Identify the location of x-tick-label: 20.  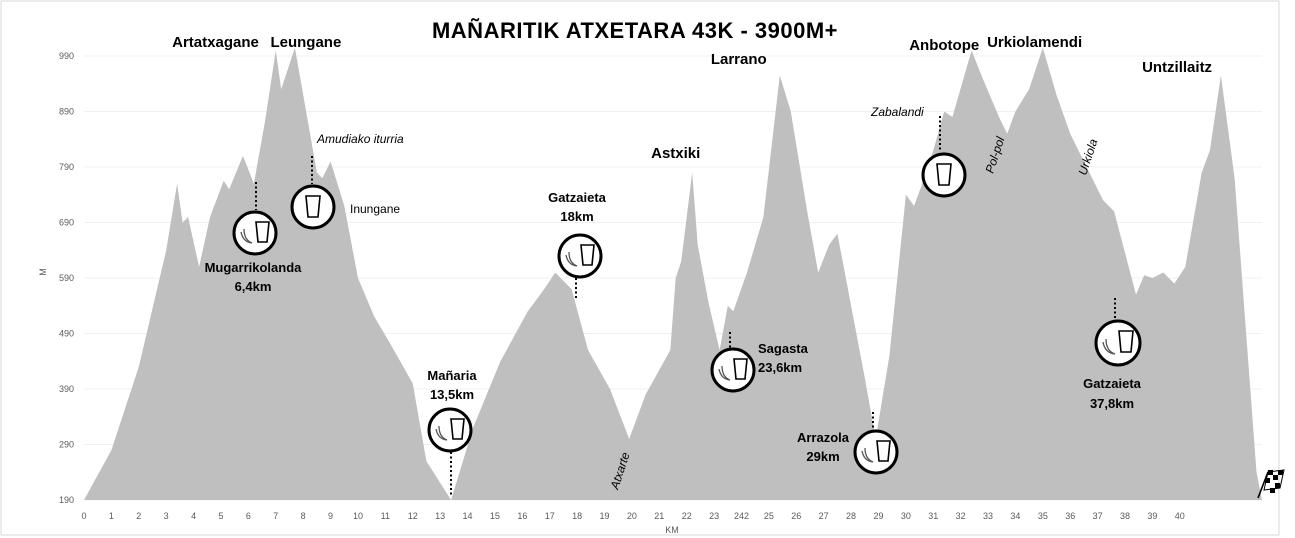
(632, 516).